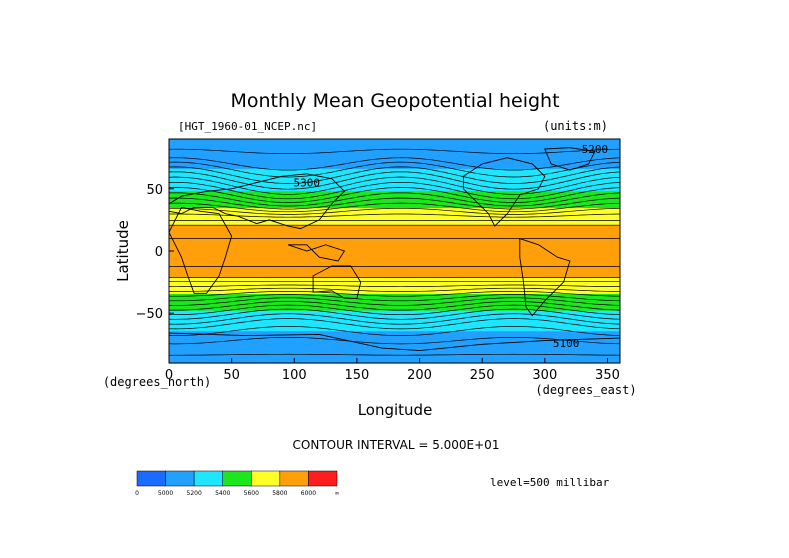 The height and width of the screenshot is (558, 789). What do you see at coordinates (157, 382) in the screenshot?
I see `y-unit-label: (degrees_north)` at bounding box center [157, 382].